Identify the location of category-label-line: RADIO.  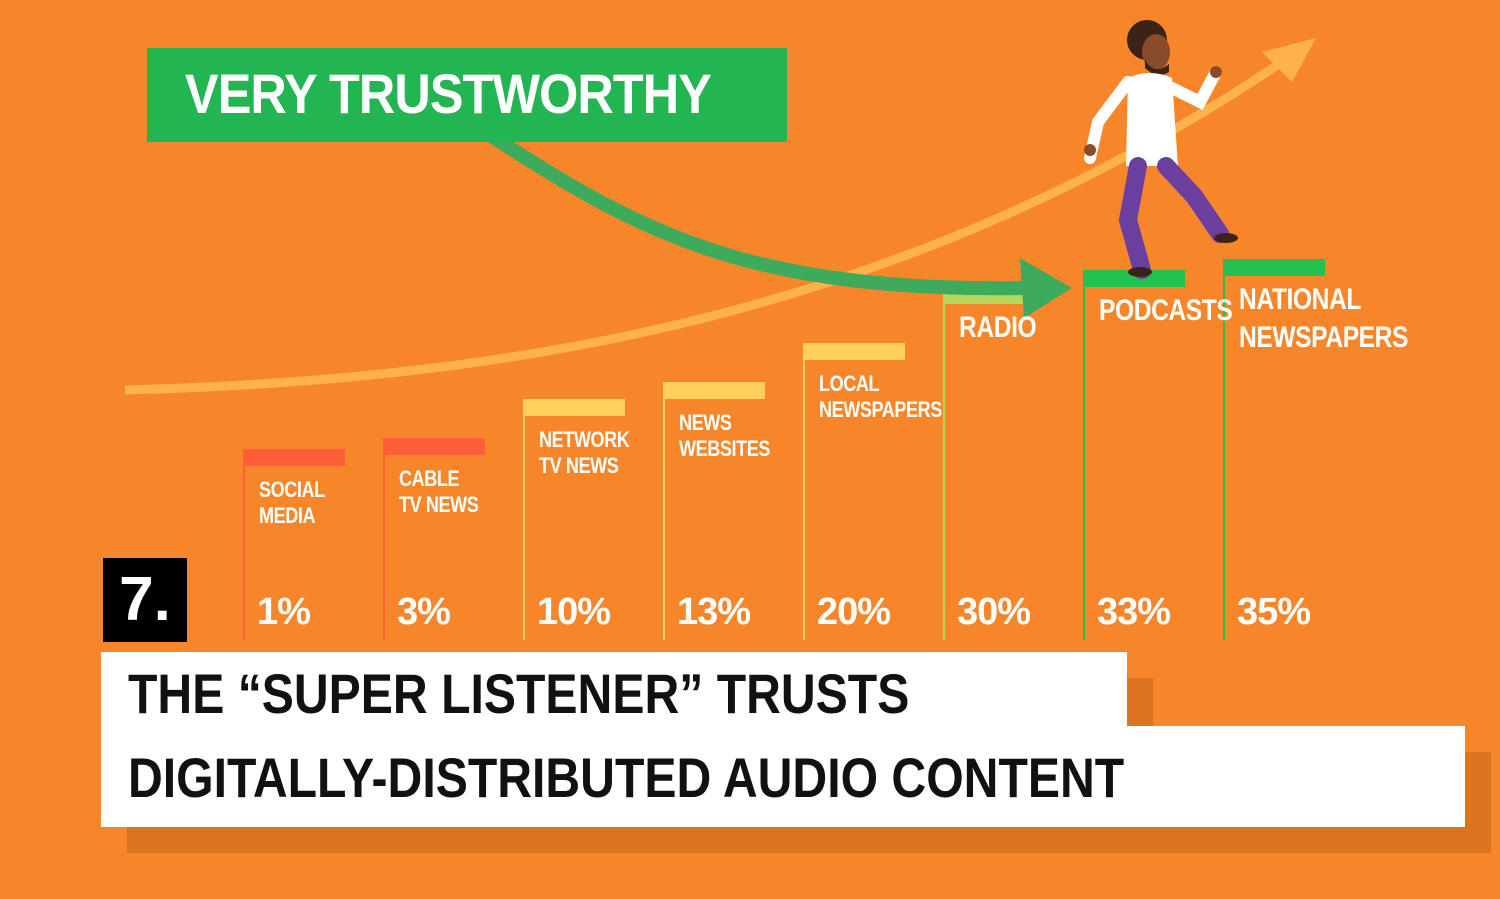
(998, 327).